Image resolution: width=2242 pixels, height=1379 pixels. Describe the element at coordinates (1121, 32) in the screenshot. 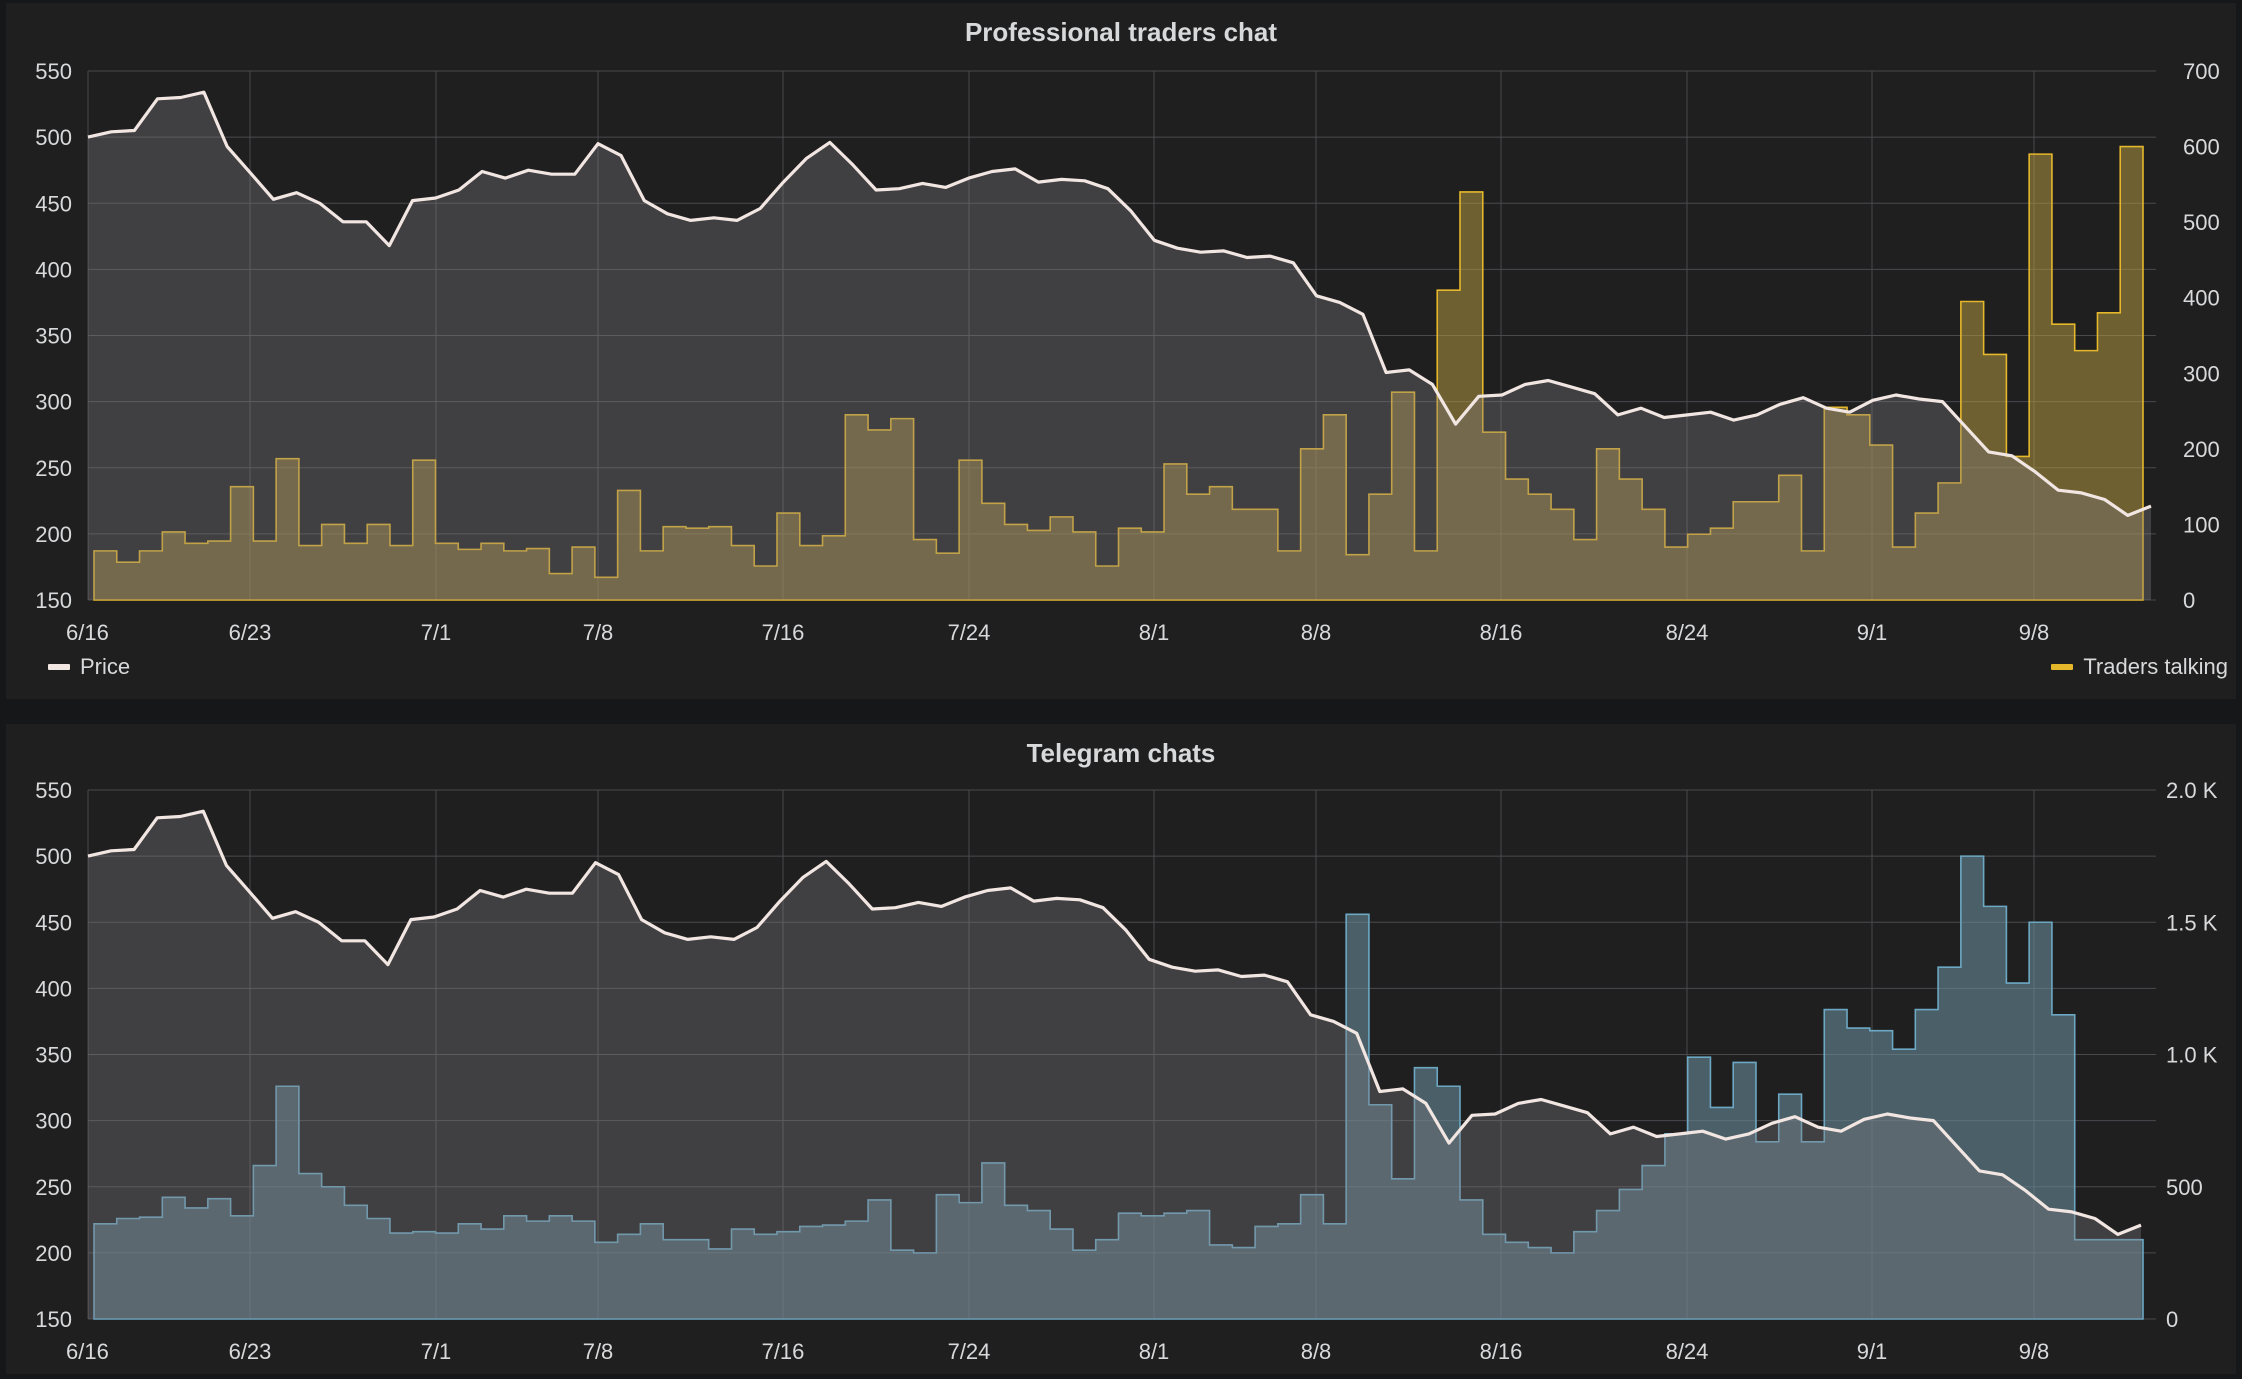

I see `panel-title: Professional traders chat` at that location.